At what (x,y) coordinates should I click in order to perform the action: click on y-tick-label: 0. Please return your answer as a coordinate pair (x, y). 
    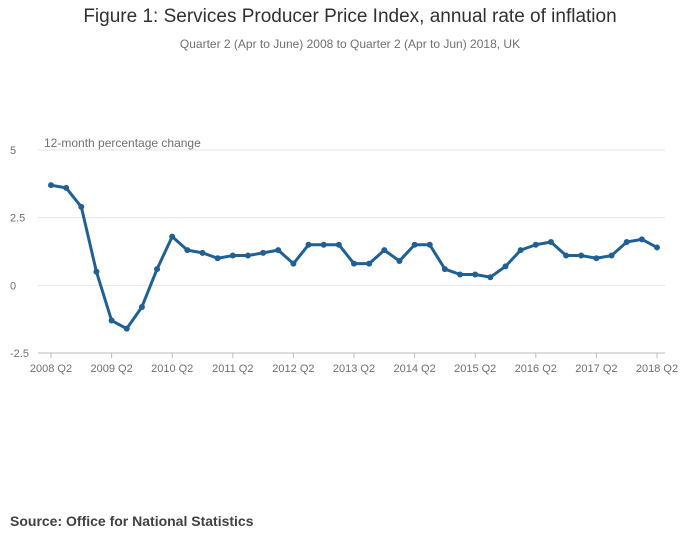
    Looking at the image, I should click on (13, 286).